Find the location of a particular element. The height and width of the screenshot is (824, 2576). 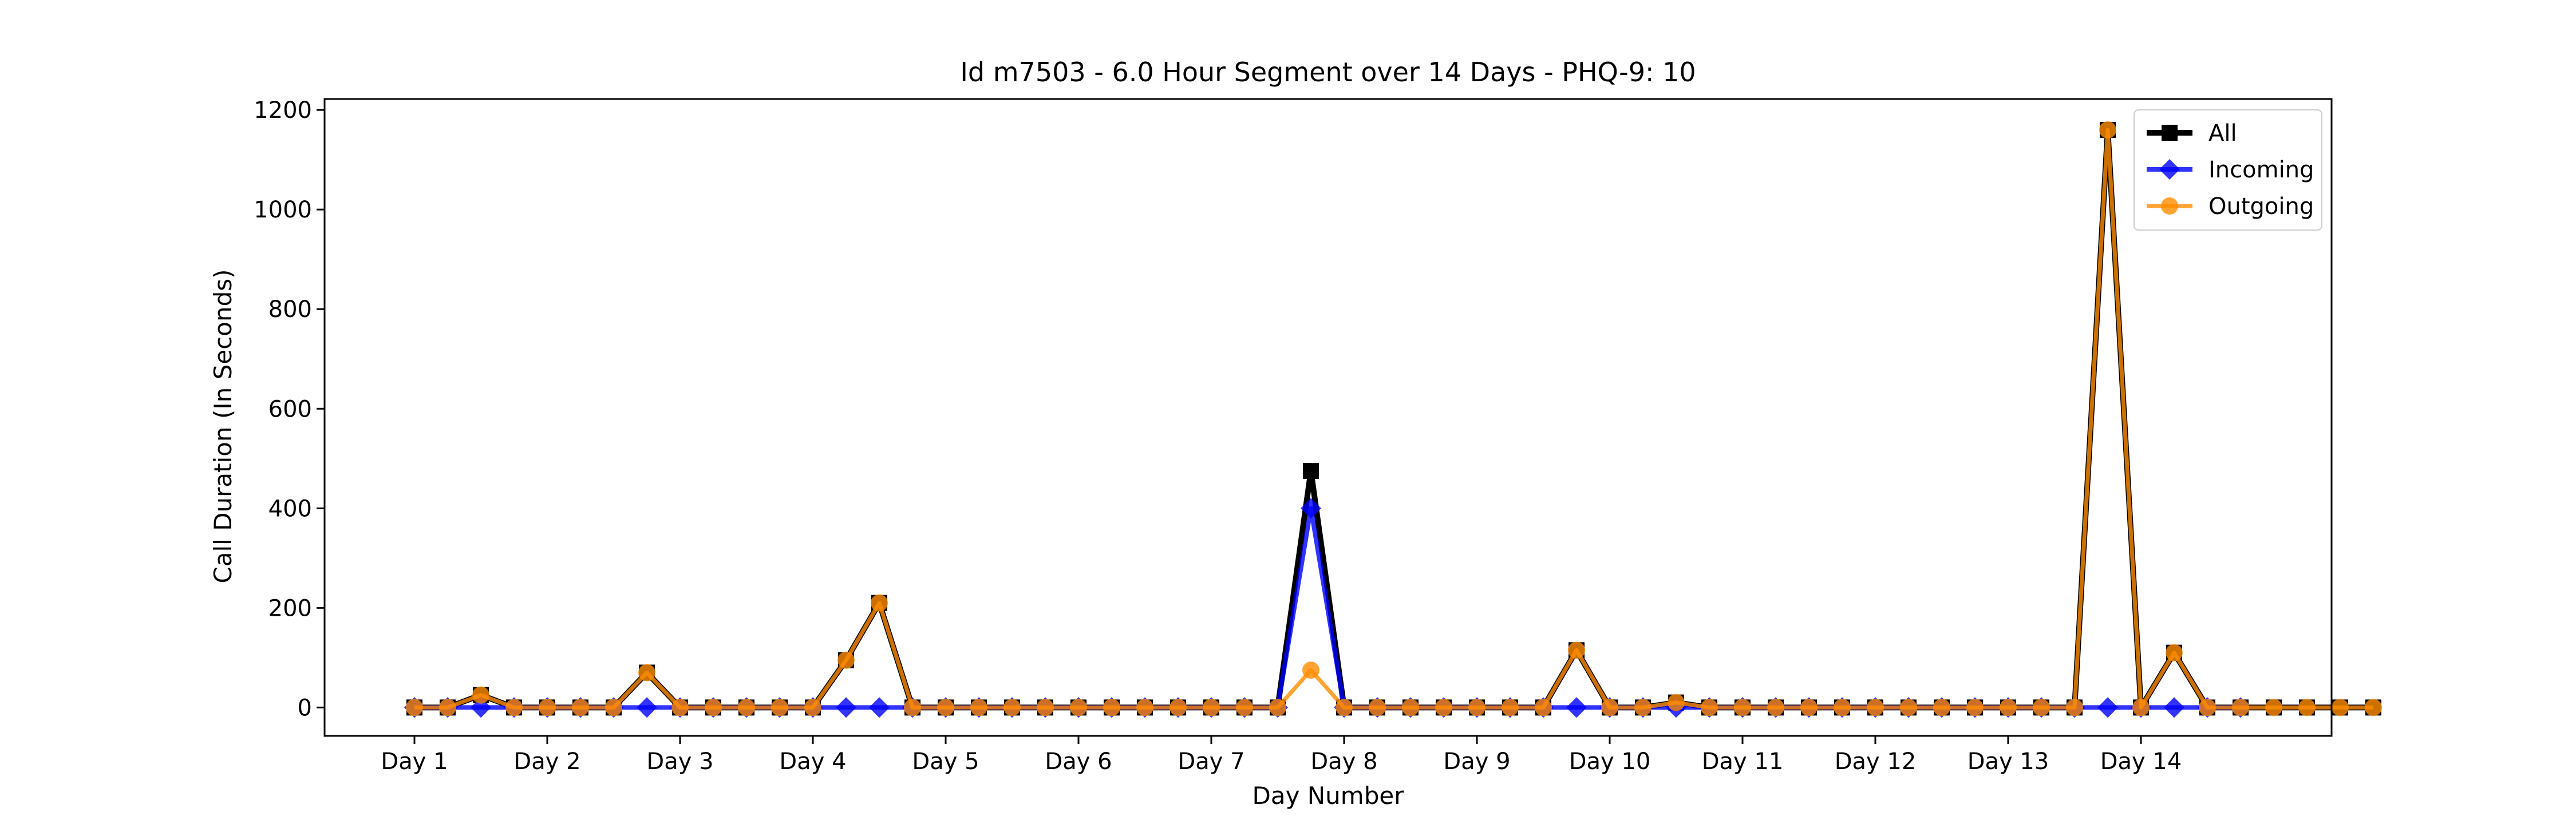

x-axis-label: Day Number is located at coordinates (1328, 796).